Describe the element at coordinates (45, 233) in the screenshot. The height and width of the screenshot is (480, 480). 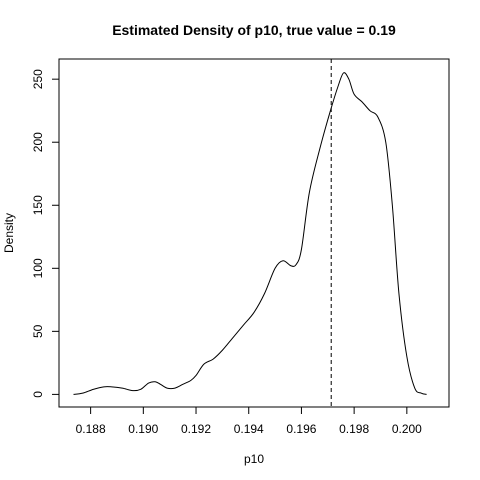
I see `y-axis: 0 50 100 150 200 250` at that location.